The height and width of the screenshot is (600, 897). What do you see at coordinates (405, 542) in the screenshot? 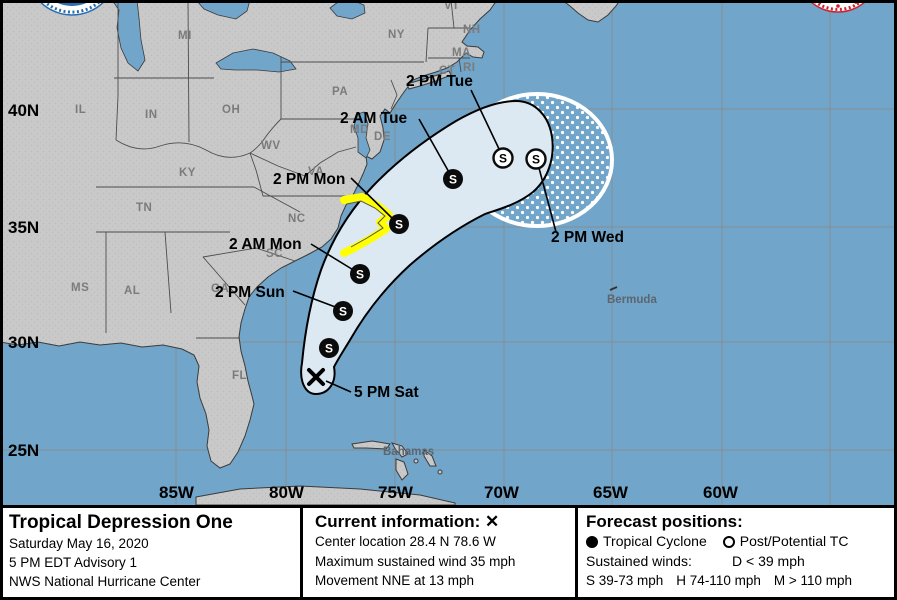
I see `center-location: Center location 28.4 N 78.6 W` at bounding box center [405, 542].